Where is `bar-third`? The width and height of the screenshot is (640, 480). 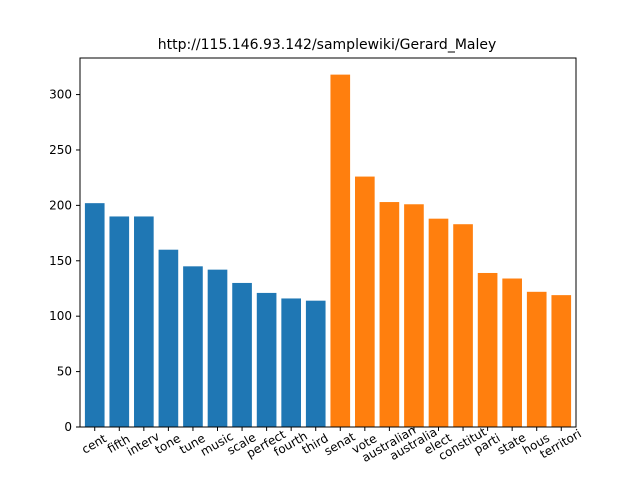 bar-third is located at coordinates (315, 363).